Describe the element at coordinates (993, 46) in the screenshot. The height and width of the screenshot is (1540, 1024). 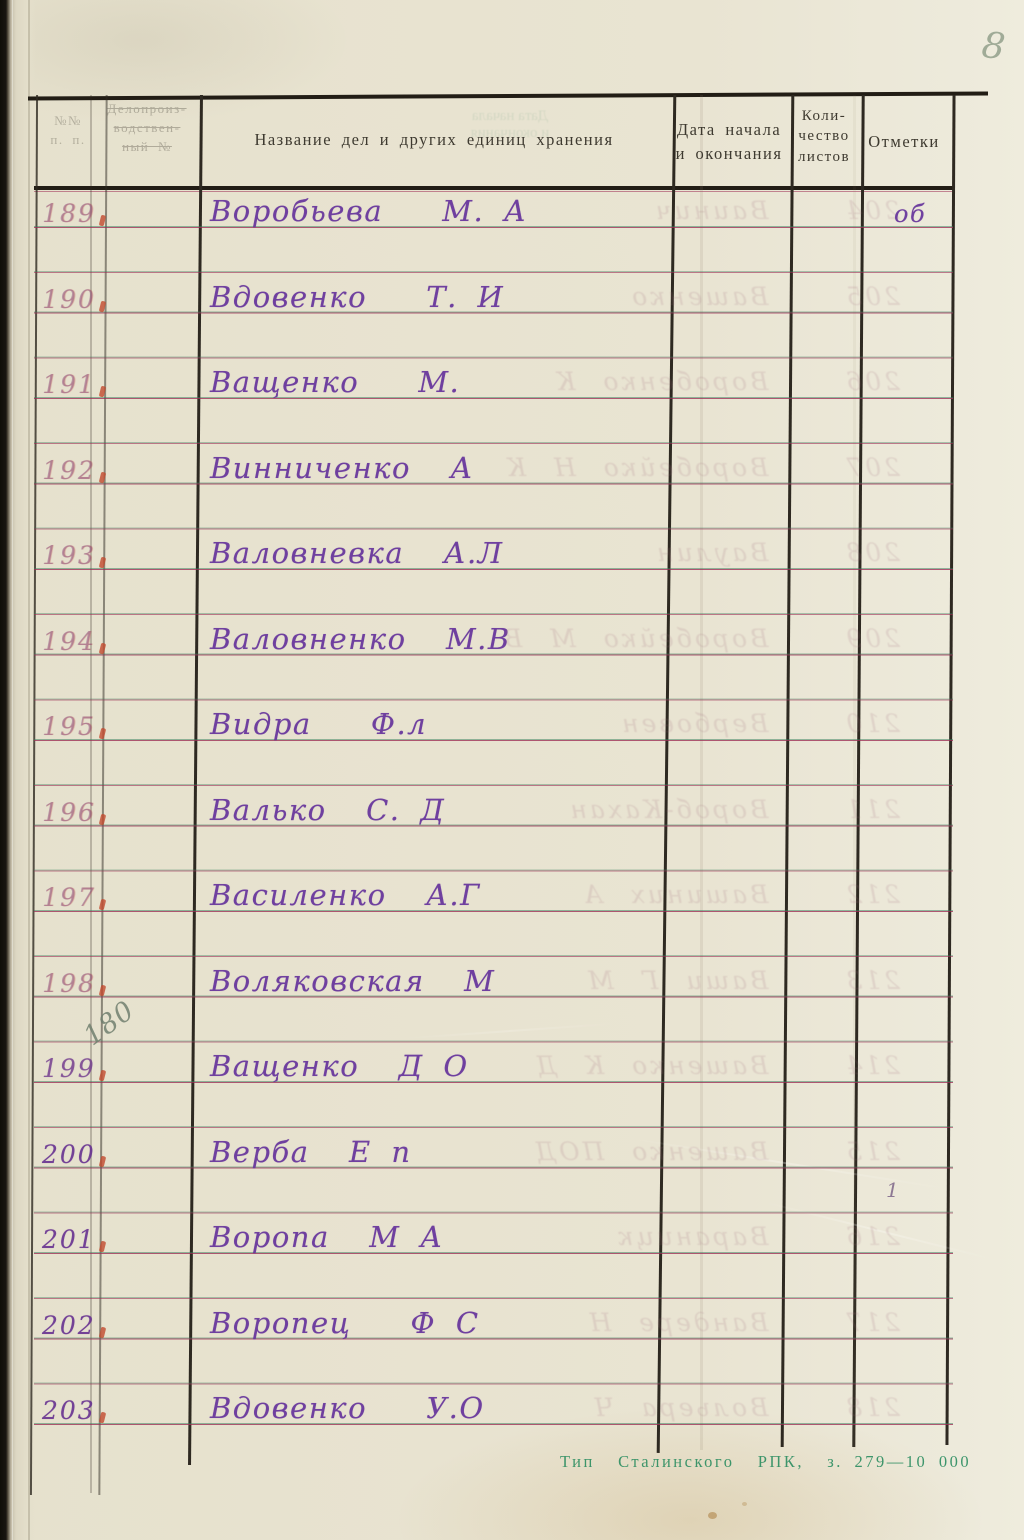
I see `page-number: 8` at that location.